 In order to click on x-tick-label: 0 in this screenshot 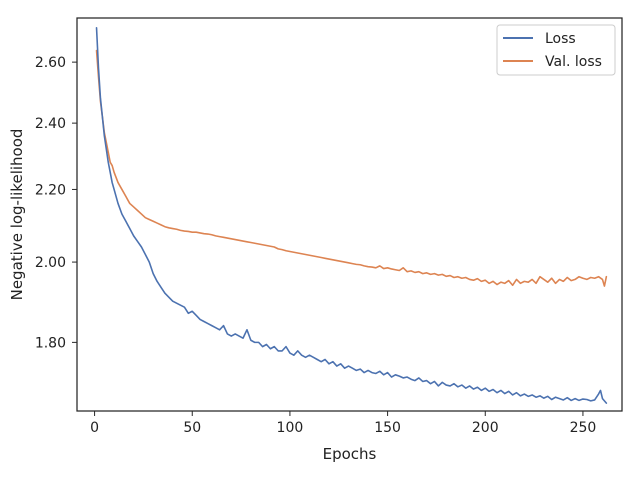, I will do `click(94, 428)`.